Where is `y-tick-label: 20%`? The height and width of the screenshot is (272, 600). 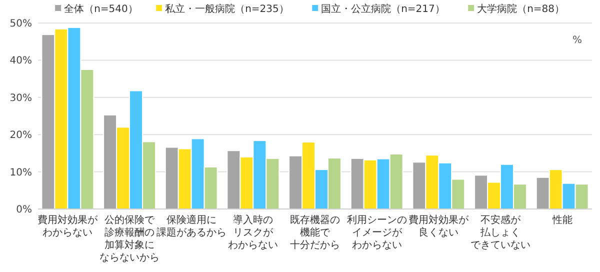 y-tick-label: 20% is located at coordinates (21, 136).